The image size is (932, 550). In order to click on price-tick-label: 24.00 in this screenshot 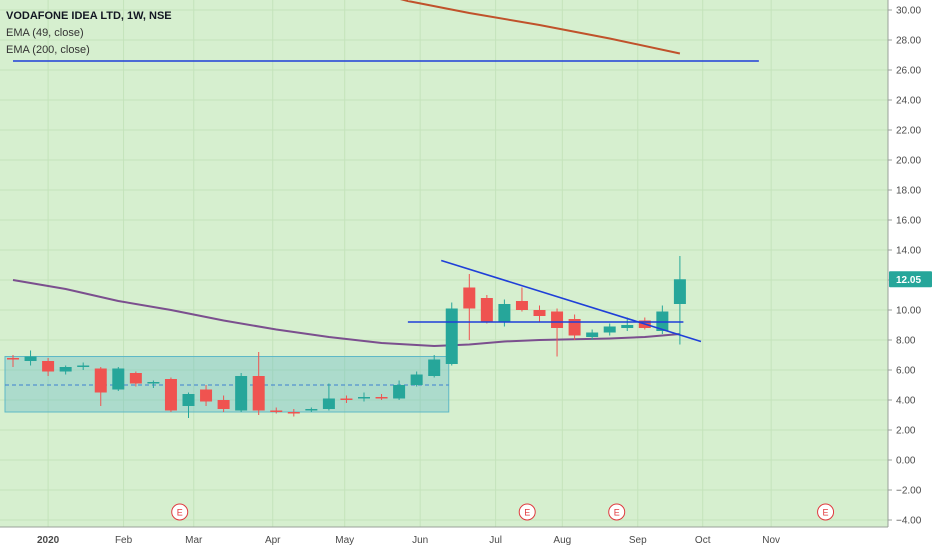, I will do `click(908, 101)`.